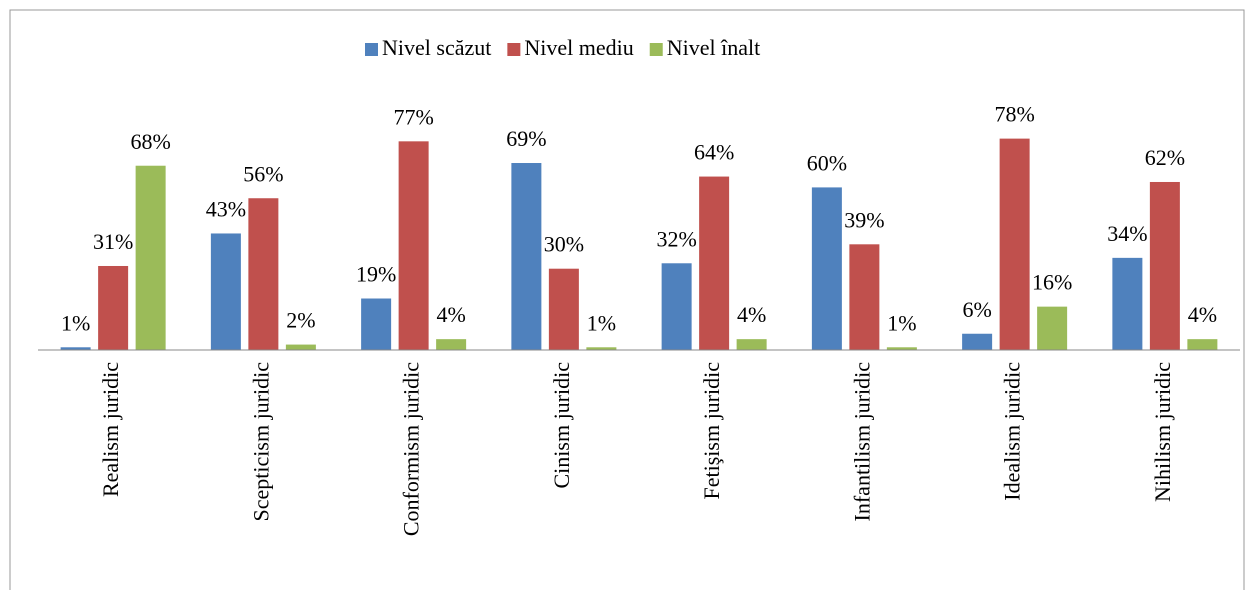  What do you see at coordinates (260, 442) in the screenshot?
I see `x-tick-label: Scepticism juridic` at bounding box center [260, 442].